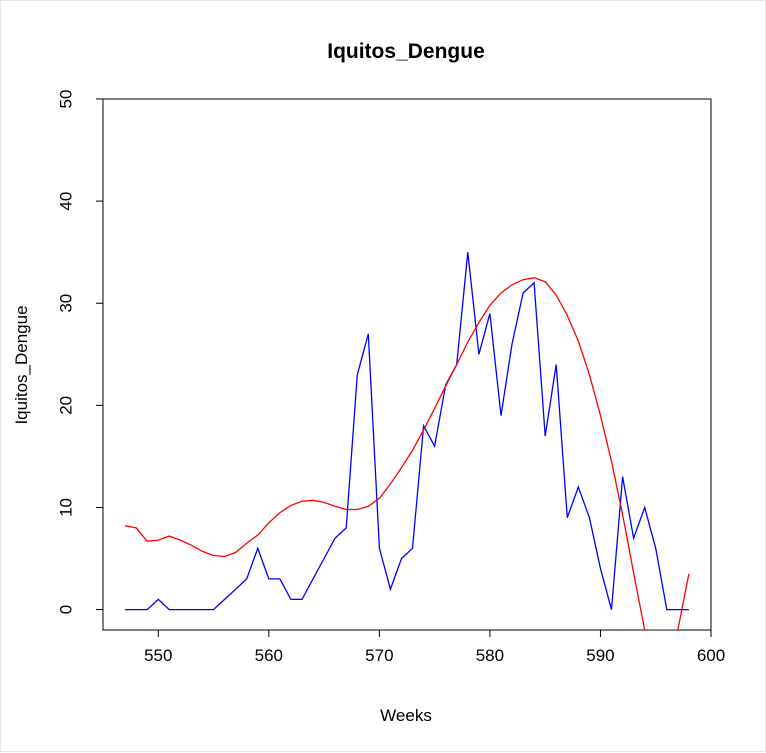 The height and width of the screenshot is (753, 766). I want to click on x-tick-label: 560, so click(269, 655).